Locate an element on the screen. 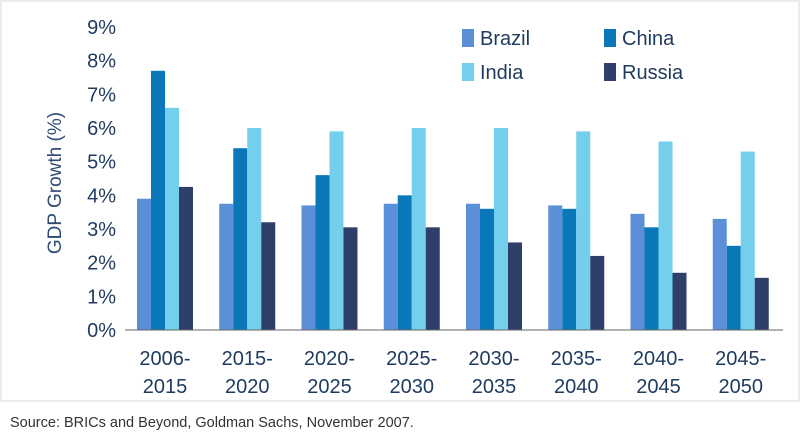 Image resolution: width=800 pixels, height=443 pixels. x-tick-label: 2020-2025 is located at coordinates (329, 373).